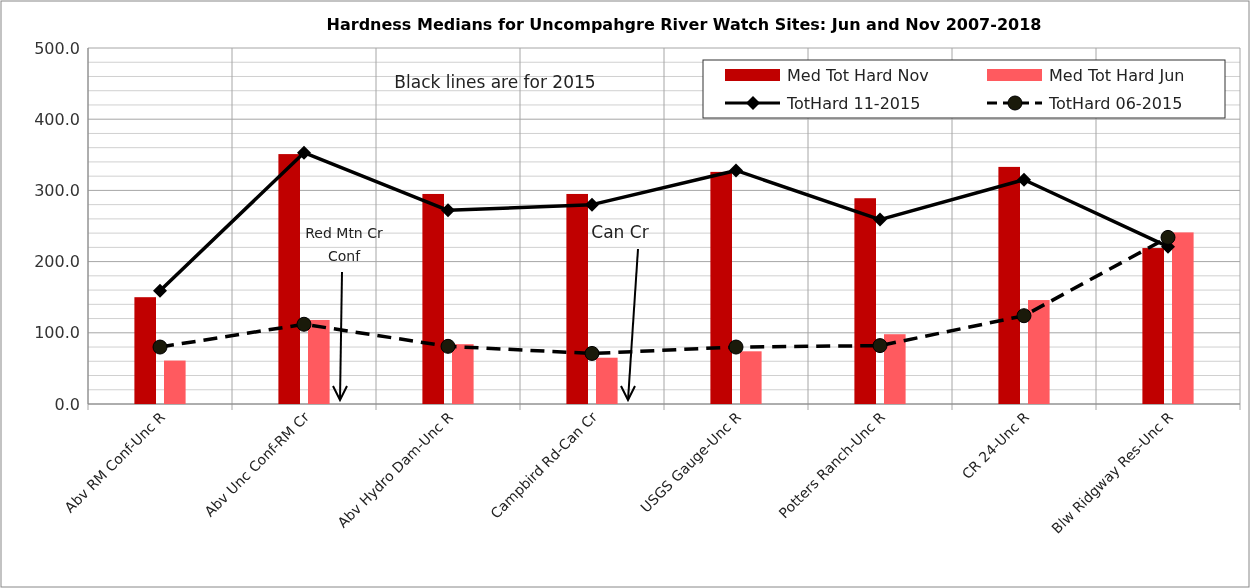  Describe the element at coordinates (1117, 75) in the screenshot. I see `legend-label: Med Tot Hard Jun` at that location.